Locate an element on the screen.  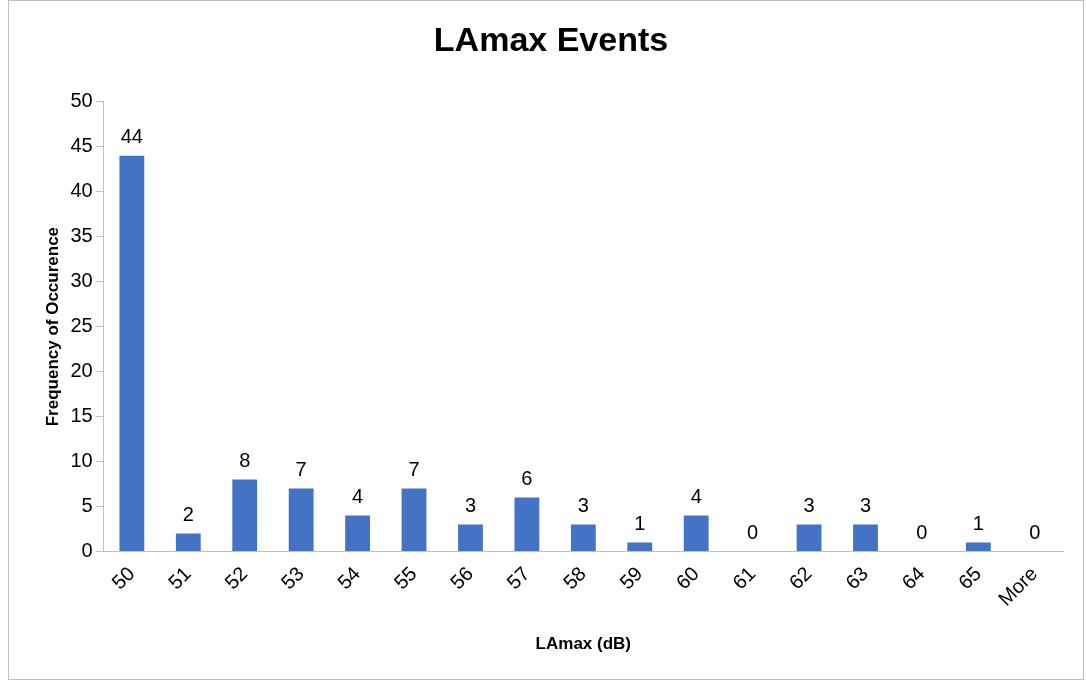
x-tick-label: 63 is located at coordinates (856, 578).